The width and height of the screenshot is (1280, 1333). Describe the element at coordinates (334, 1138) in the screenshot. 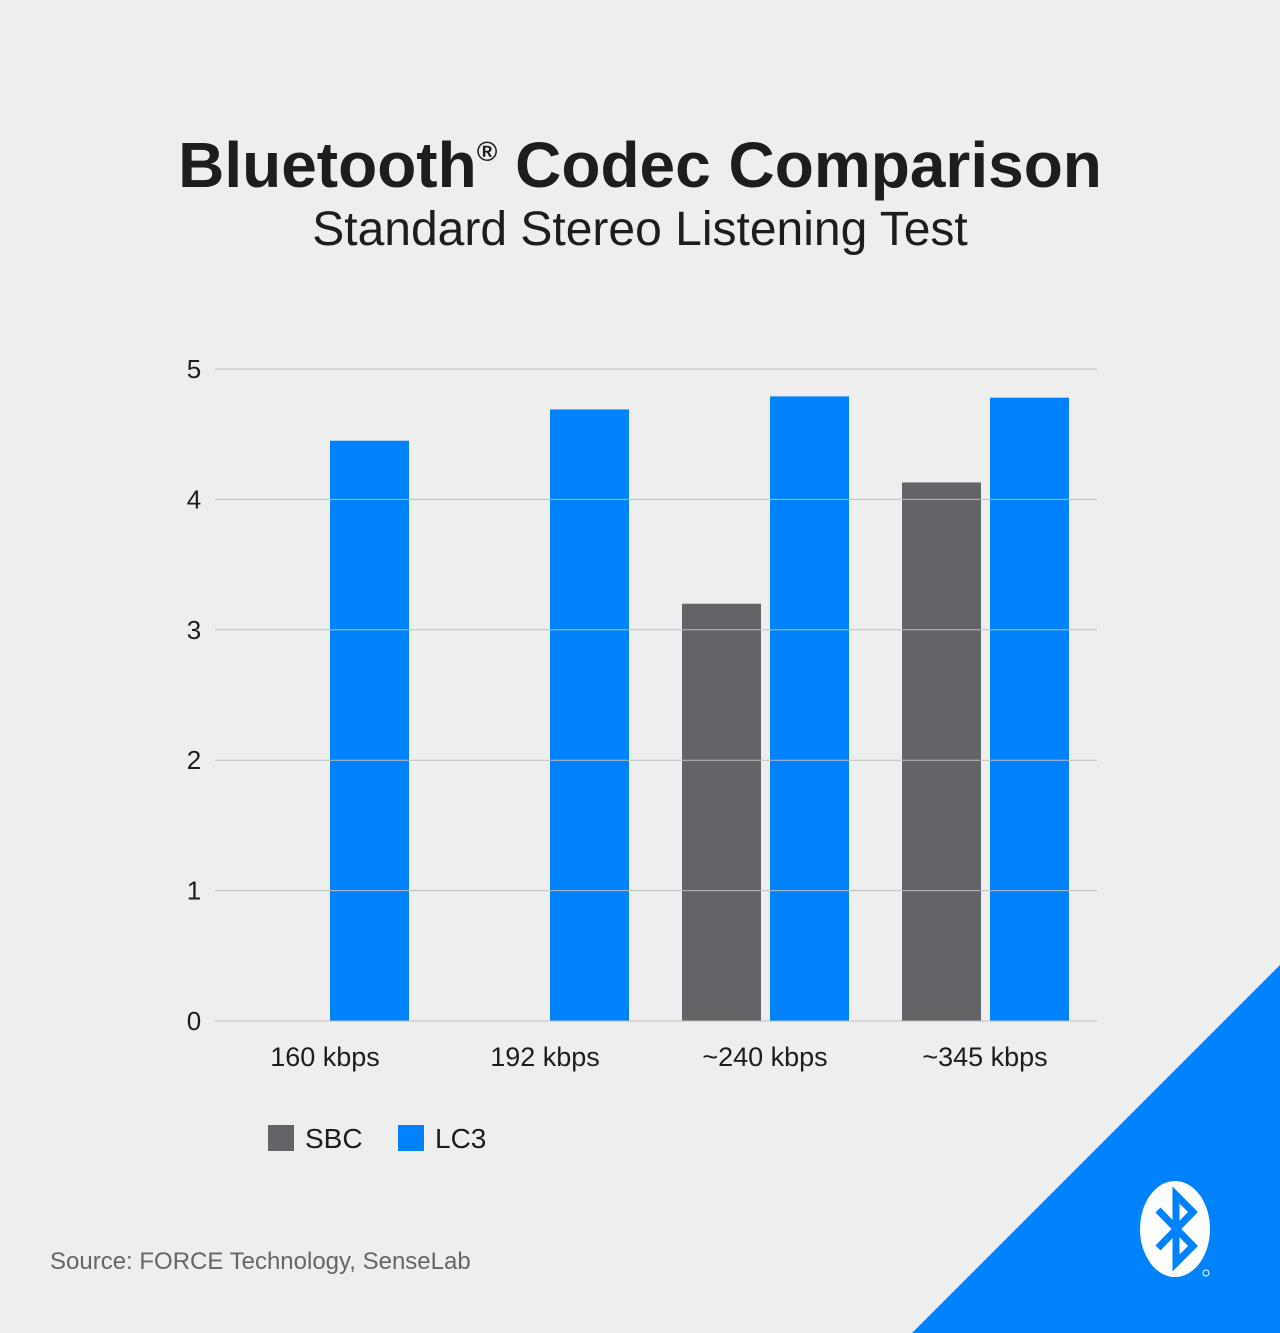

I see `legend-label-sbc: SBC` at that location.